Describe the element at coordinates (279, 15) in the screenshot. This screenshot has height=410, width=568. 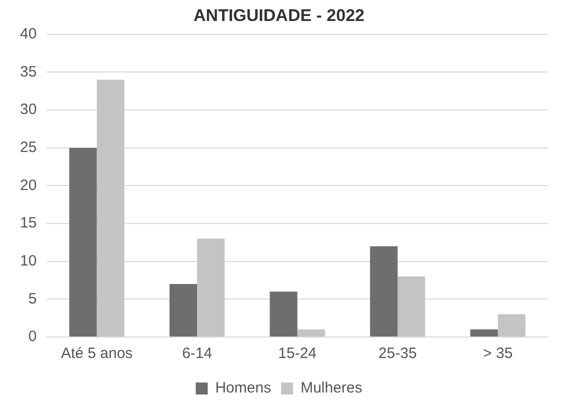
I see `chart-title: ANTIGUIDADE - 2022` at that location.